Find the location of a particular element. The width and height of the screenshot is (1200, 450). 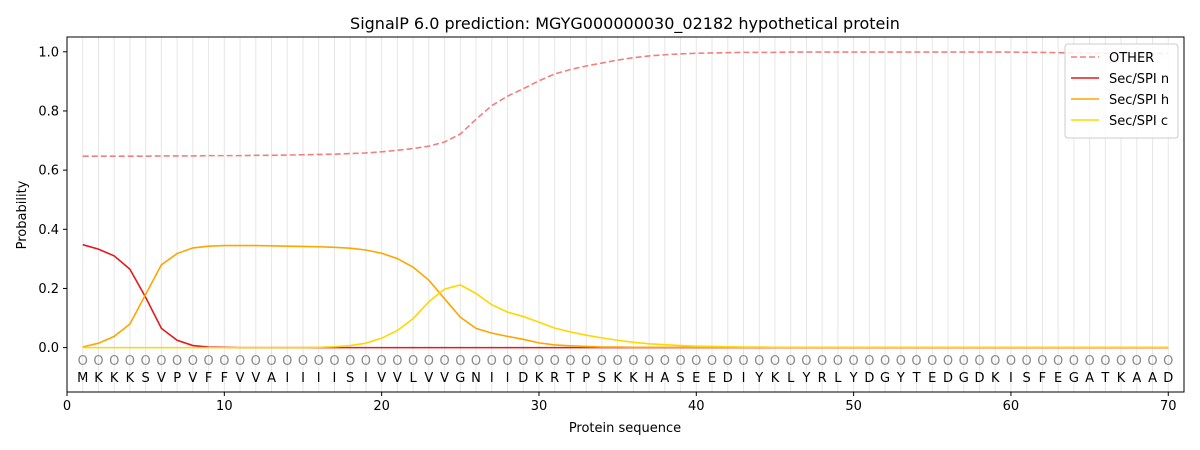

y-axis-label: Probability is located at coordinates (22, 214).